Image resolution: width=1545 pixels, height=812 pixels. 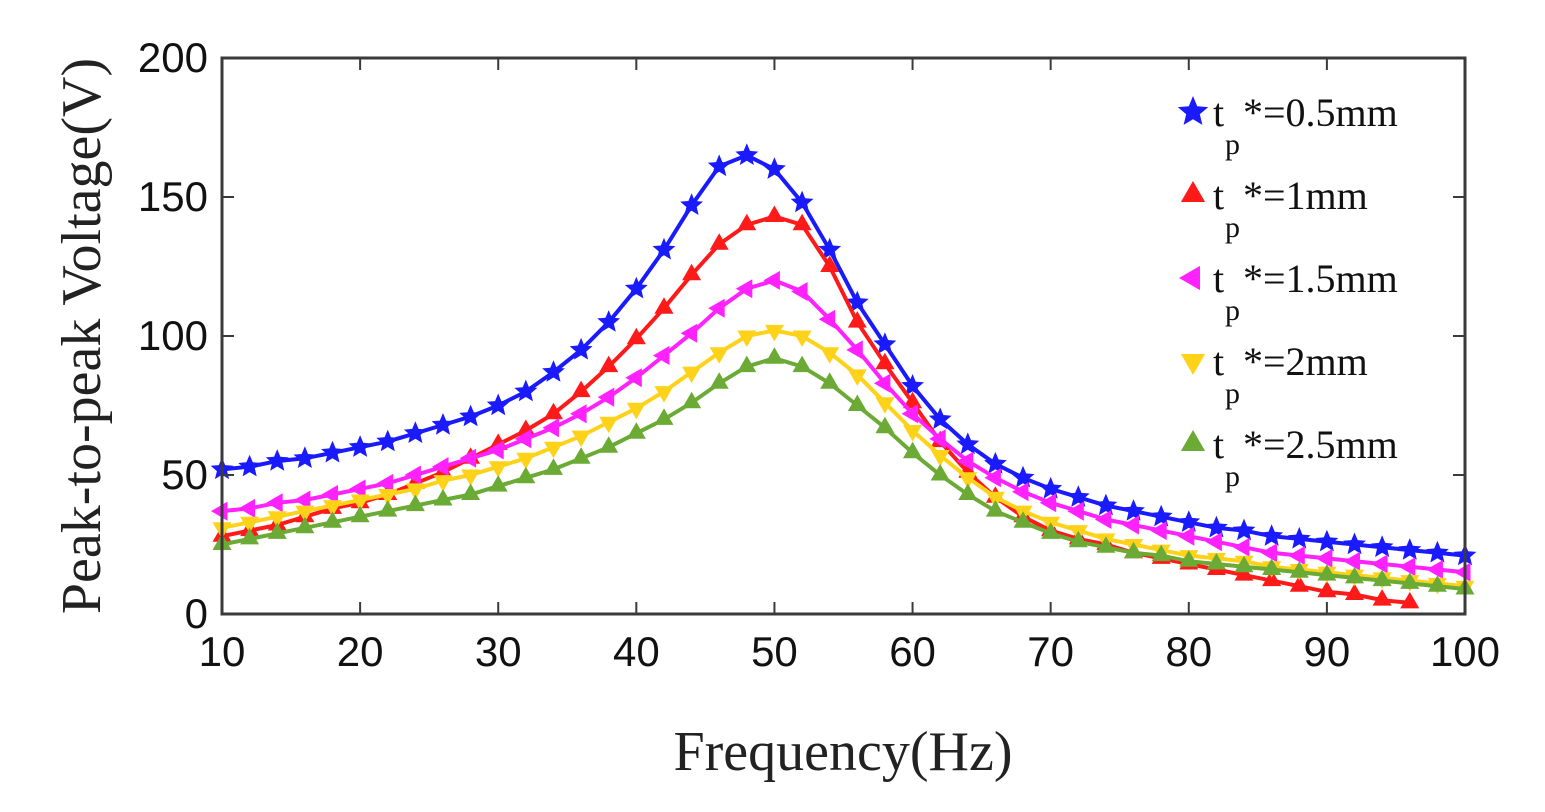 What do you see at coordinates (1320, 278) in the screenshot?
I see `legend-label-value: *=1.5mm` at bounding box center [1320, 278].